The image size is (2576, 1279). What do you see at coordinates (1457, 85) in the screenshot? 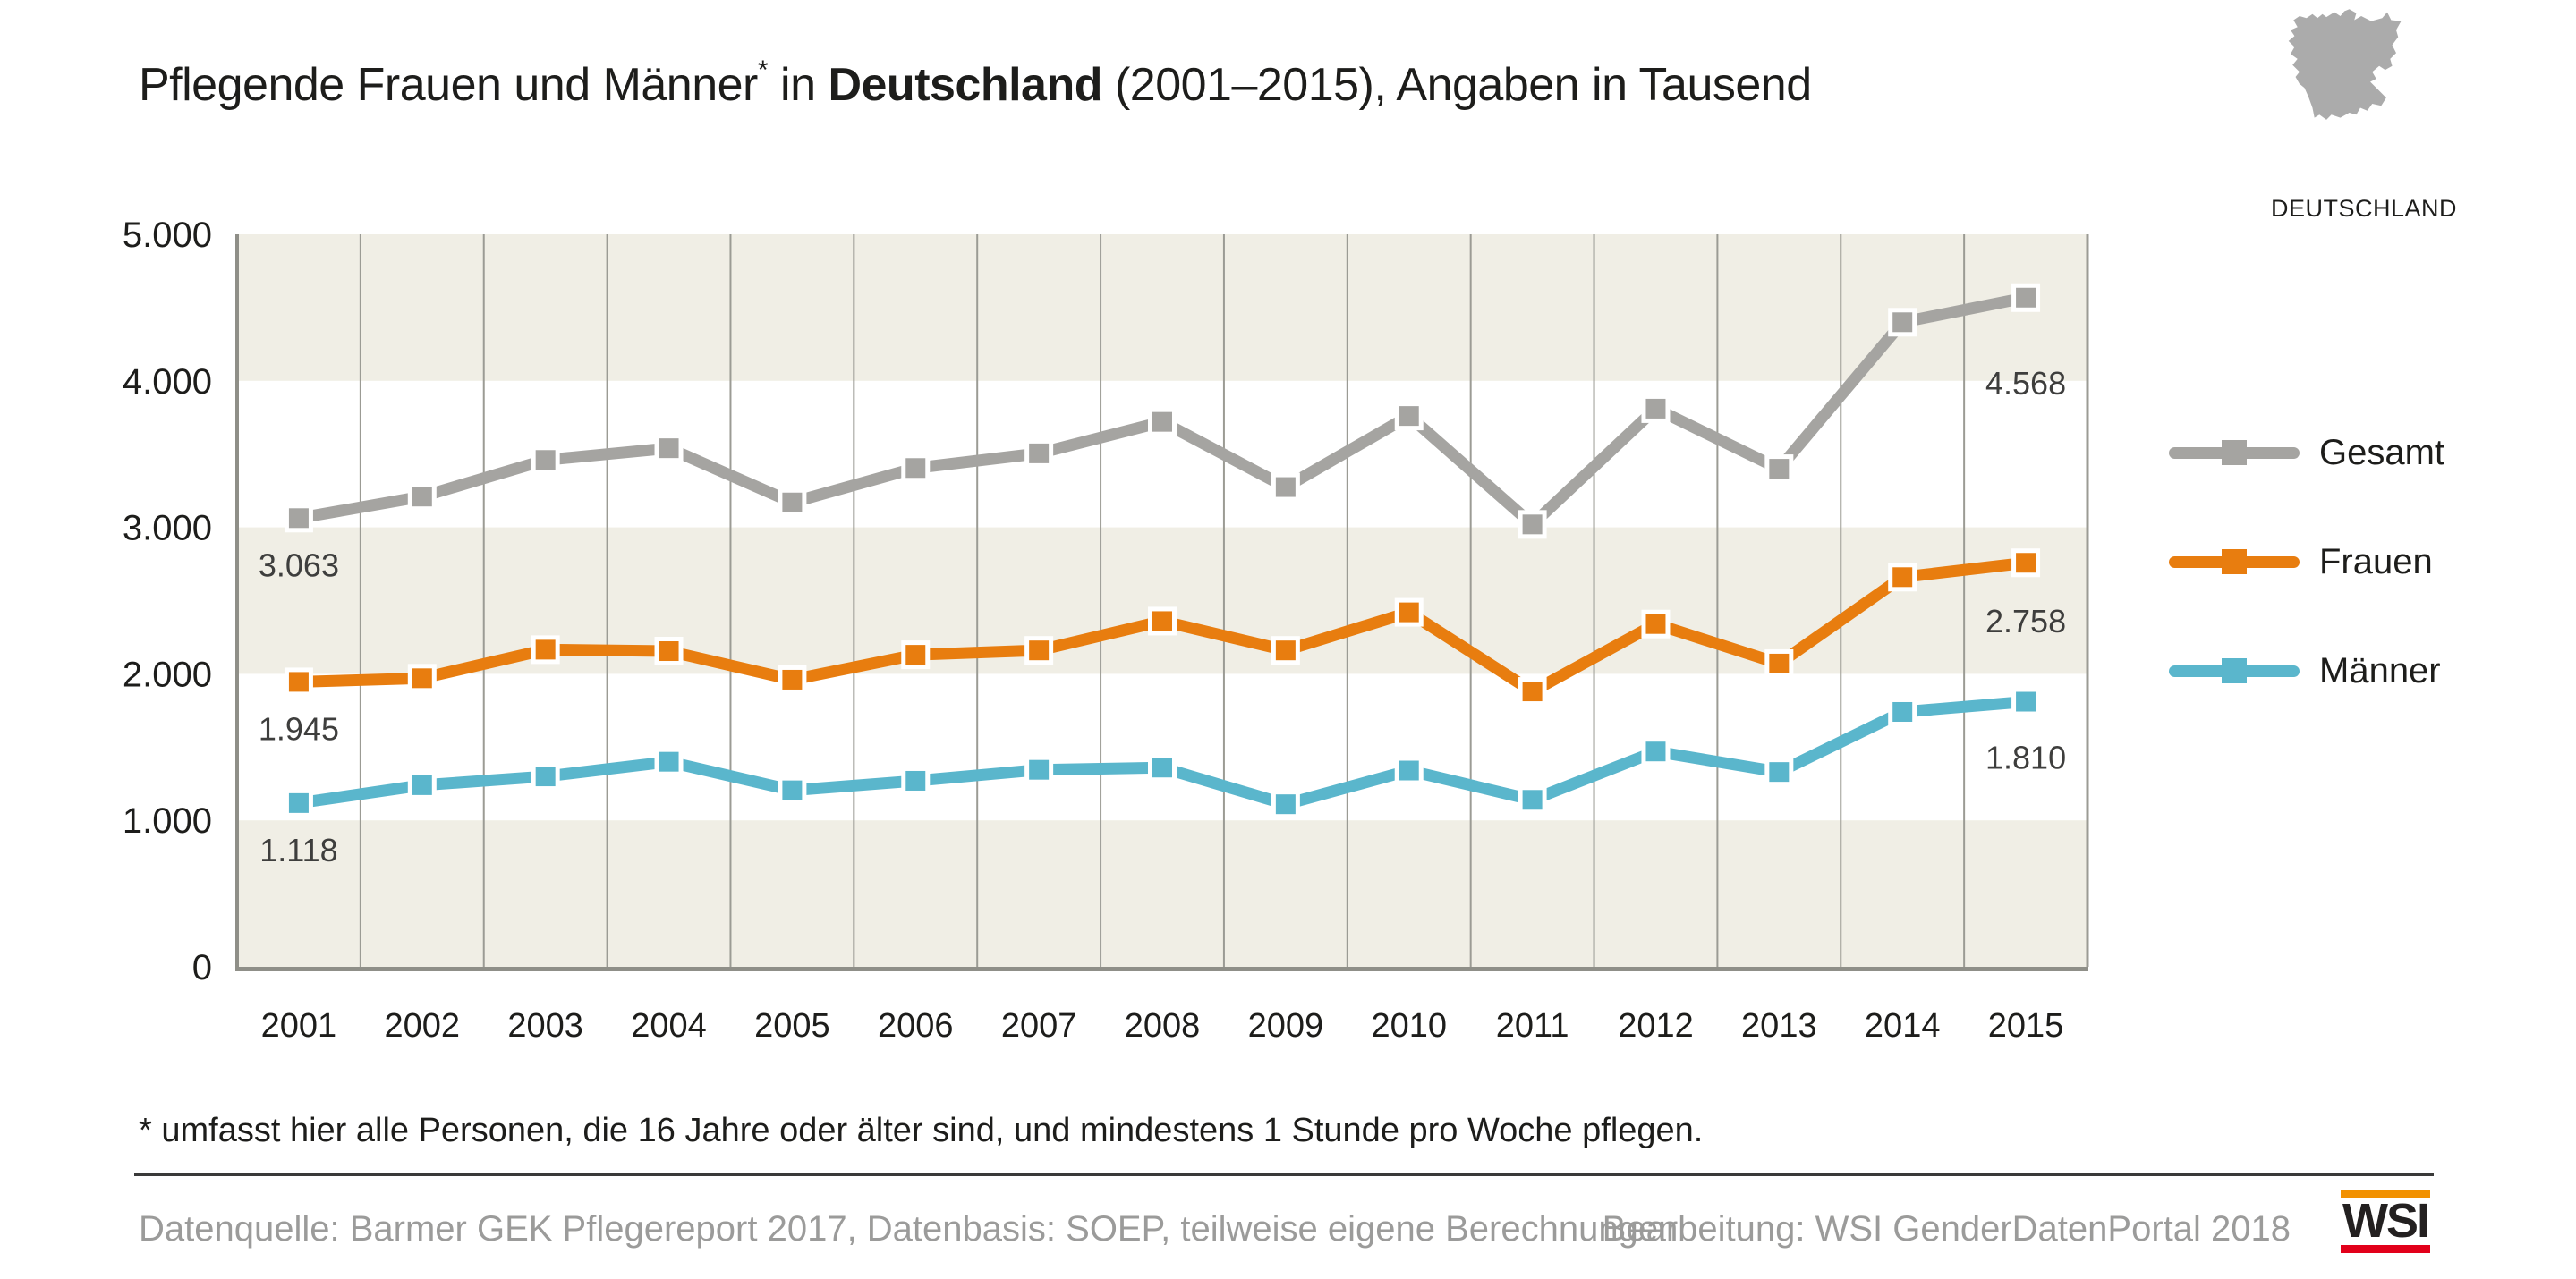
I see `title-part3: (2001–2015), Angaben in Tausend` at bounding box center [1457, 85].